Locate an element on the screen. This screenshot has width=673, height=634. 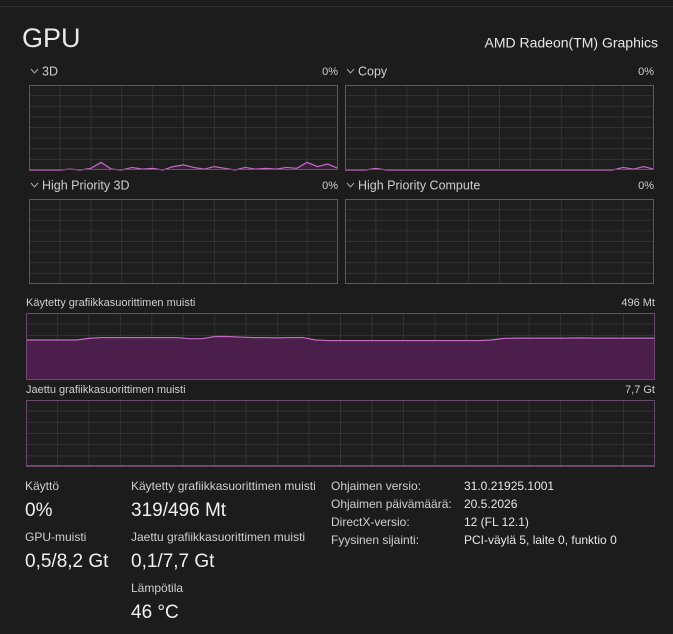
graph-label: Copy is located at coordinates (373, 71).